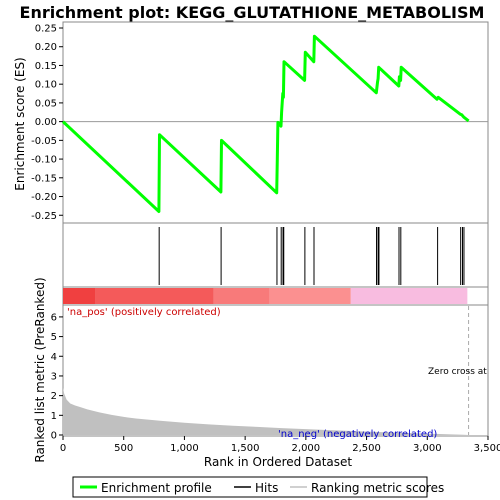 The width and height of the screenshot is (500, 500). I want to click on x-tick-label: 3,000, so click(427, 448).